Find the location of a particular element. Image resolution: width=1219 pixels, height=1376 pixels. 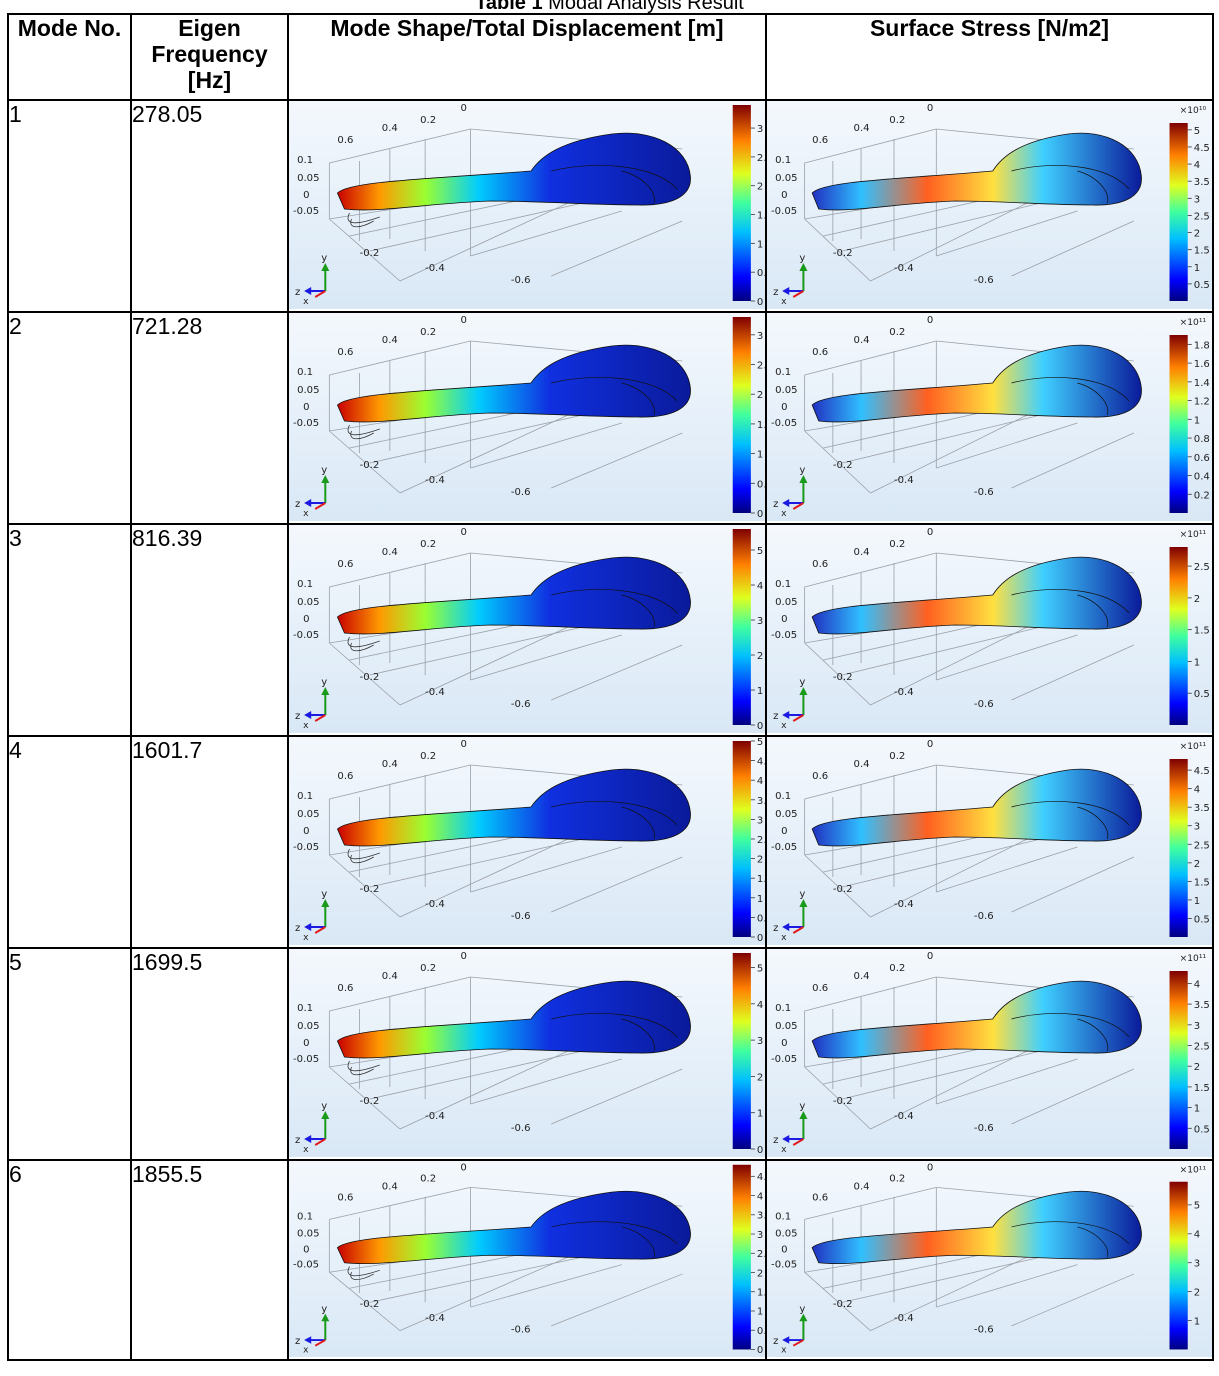

mode-number: 1 is located at coordinates (69, 206).